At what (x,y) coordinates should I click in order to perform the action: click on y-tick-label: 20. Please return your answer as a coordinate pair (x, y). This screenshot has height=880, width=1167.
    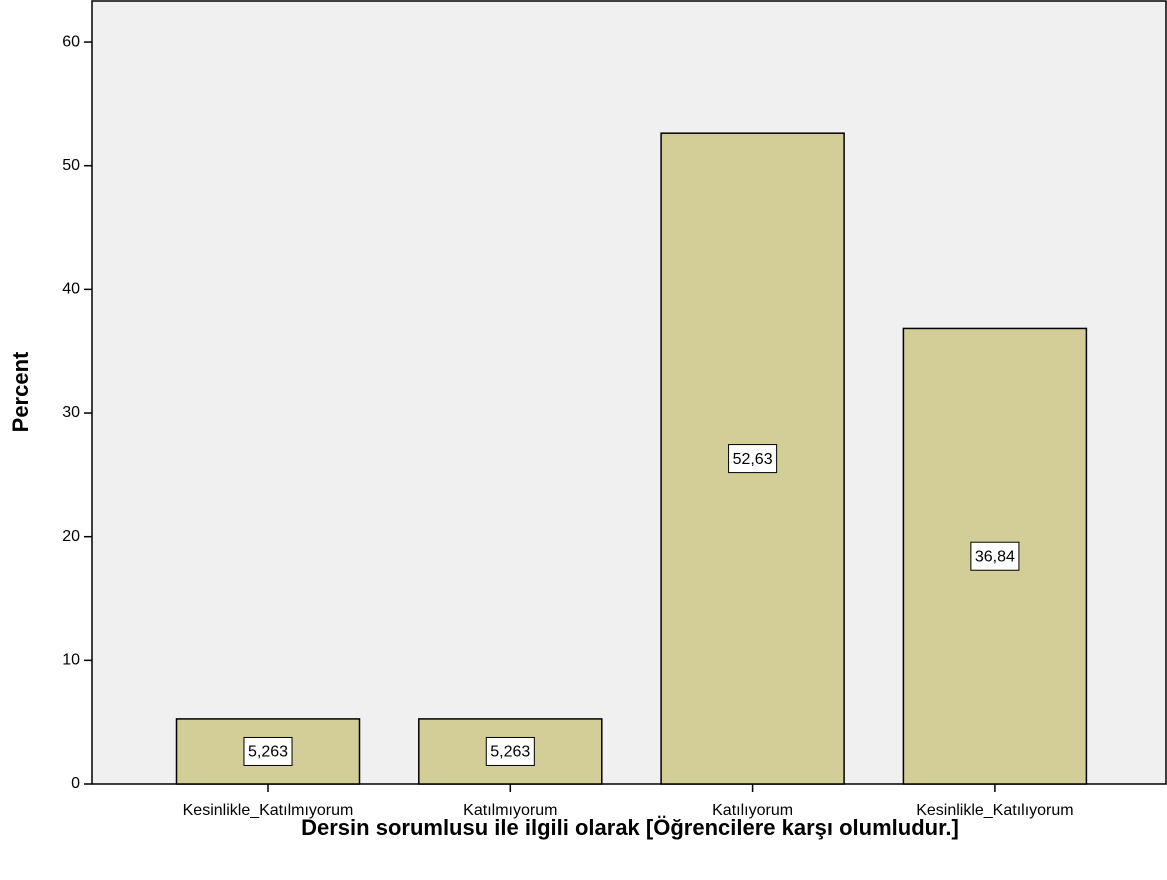
    Looking at the image, I should click on (71, 536).